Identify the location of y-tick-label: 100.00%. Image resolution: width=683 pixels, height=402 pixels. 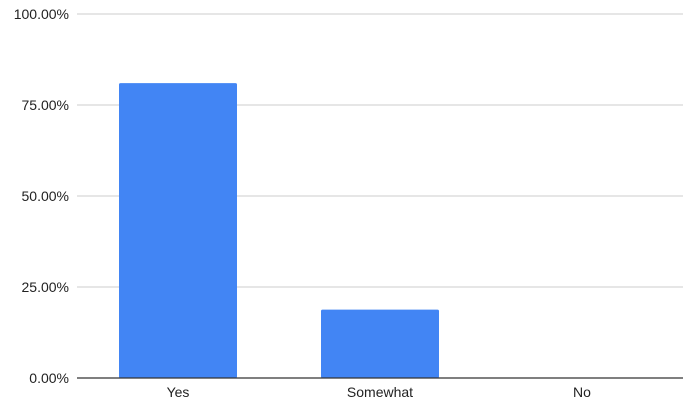
(41, 14).